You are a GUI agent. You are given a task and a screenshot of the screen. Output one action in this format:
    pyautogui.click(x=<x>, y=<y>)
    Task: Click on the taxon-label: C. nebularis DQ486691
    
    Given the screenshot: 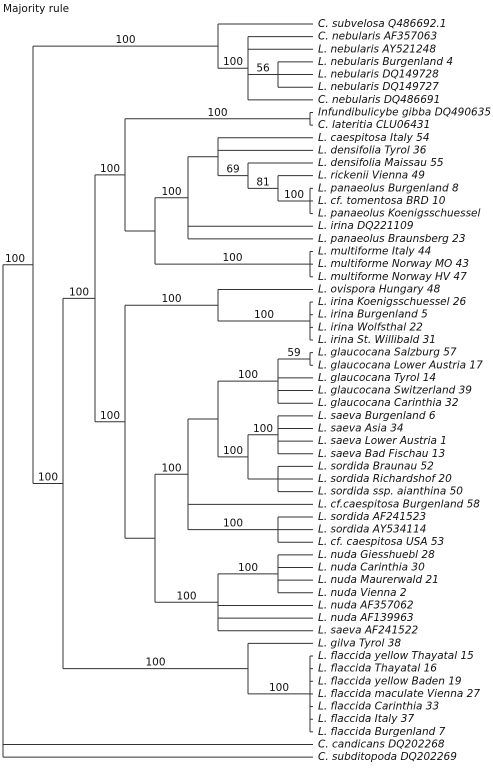 What is the action you would take?
    pyautogui.click(x=379, y=100)
    